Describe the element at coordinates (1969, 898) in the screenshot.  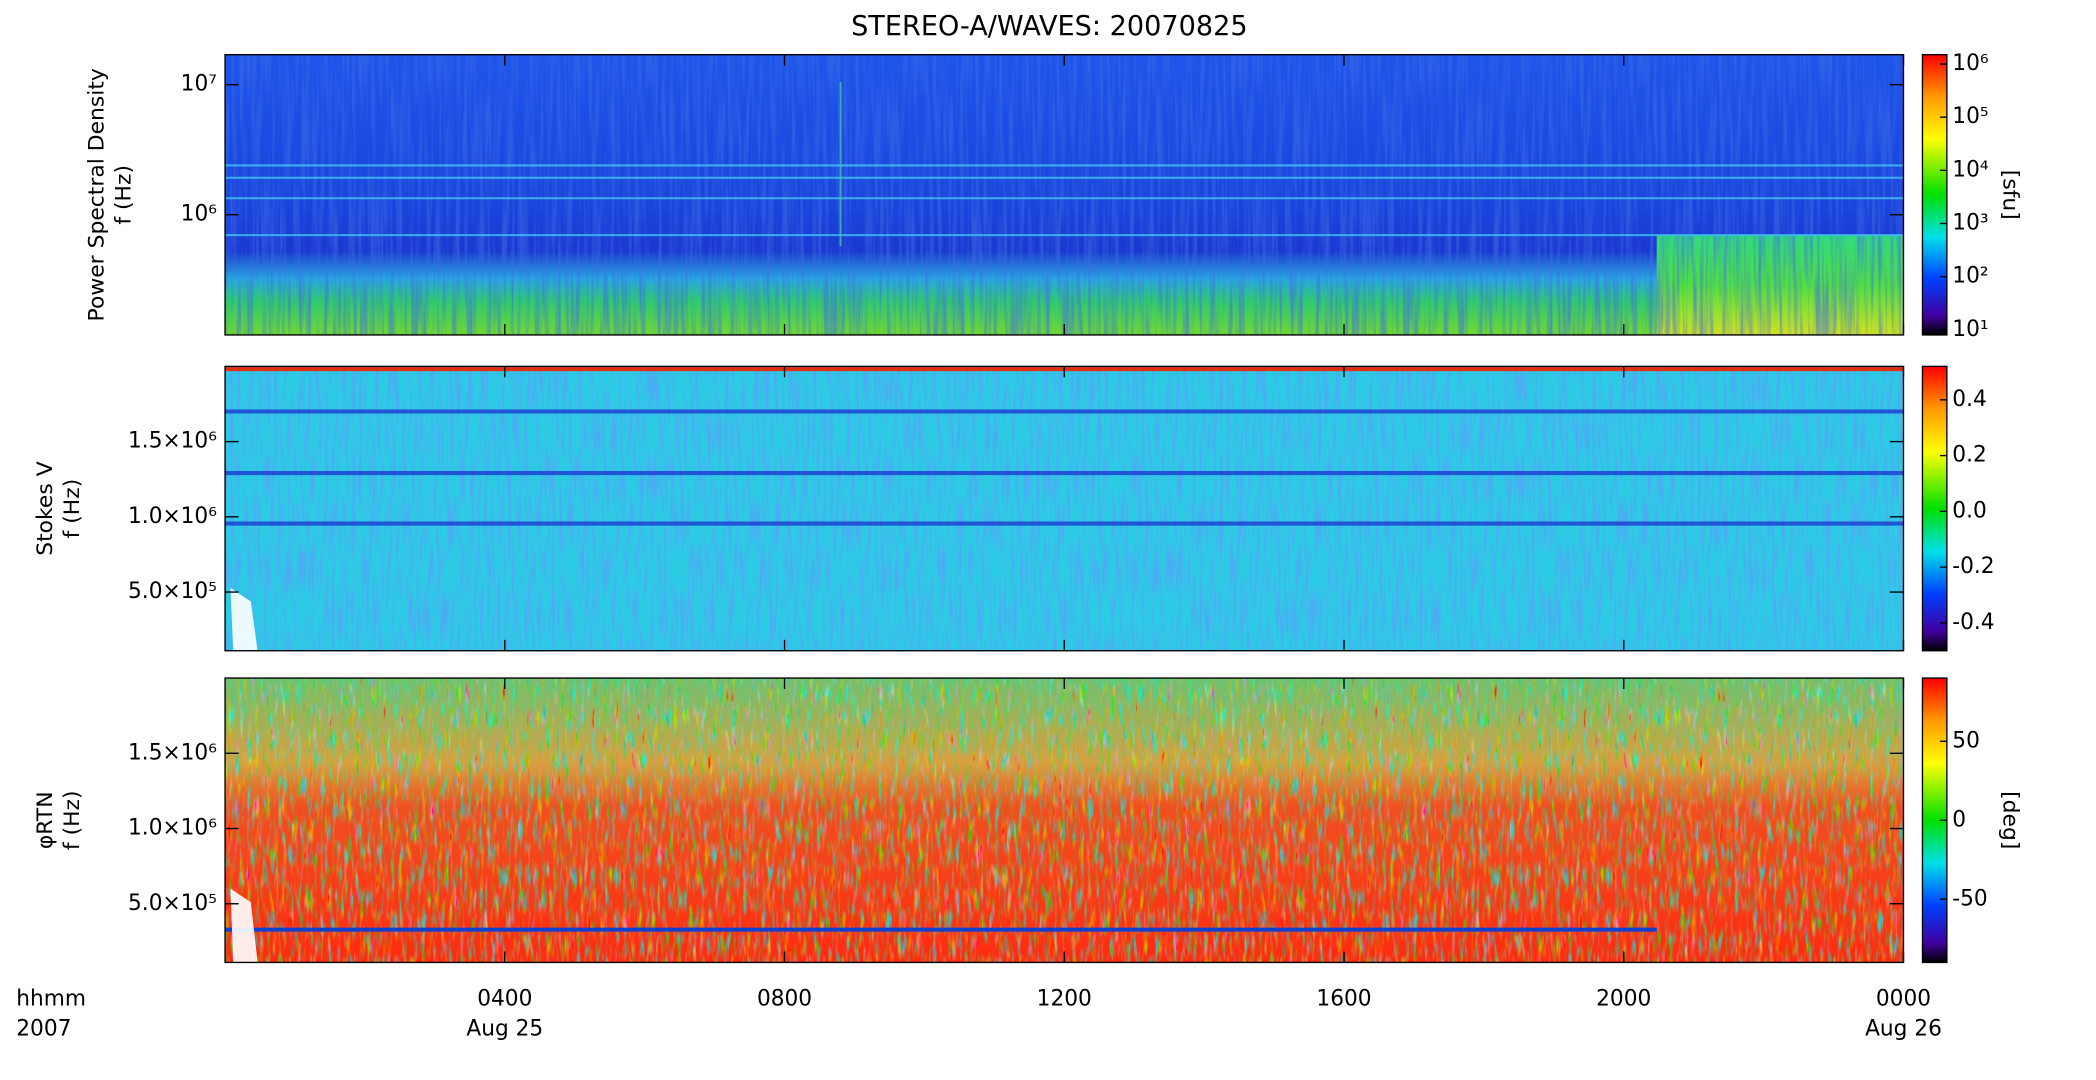
I see `colorbar-tick-label: -50` at that location.